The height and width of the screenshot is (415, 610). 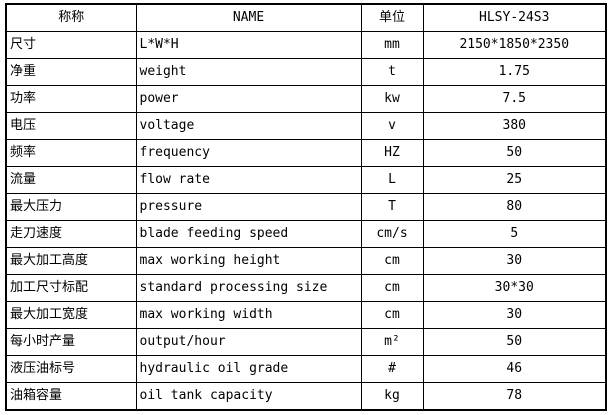 What do you see at coordinates (392, 99) in the screenshot?
I see `cell-unit: kw` at bounding box center [392, 99].